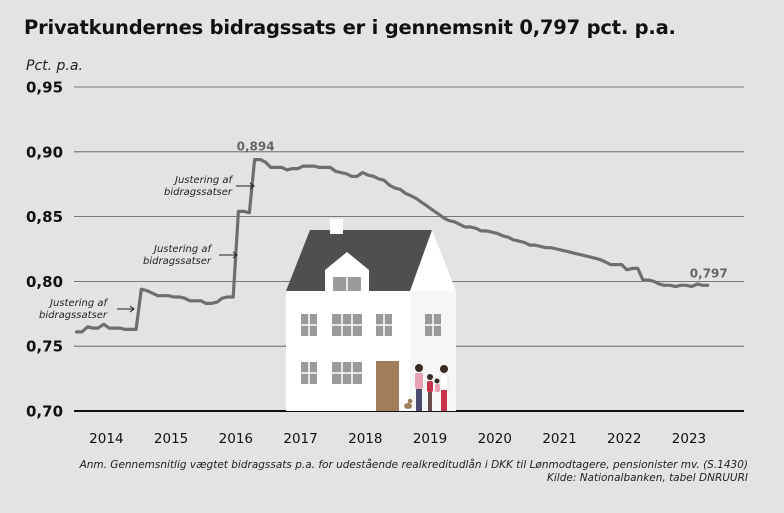  I want to click on y-tick-labels: 0,70 0,75 0,80 0,85 0,90 0,95, so click(44, 250).